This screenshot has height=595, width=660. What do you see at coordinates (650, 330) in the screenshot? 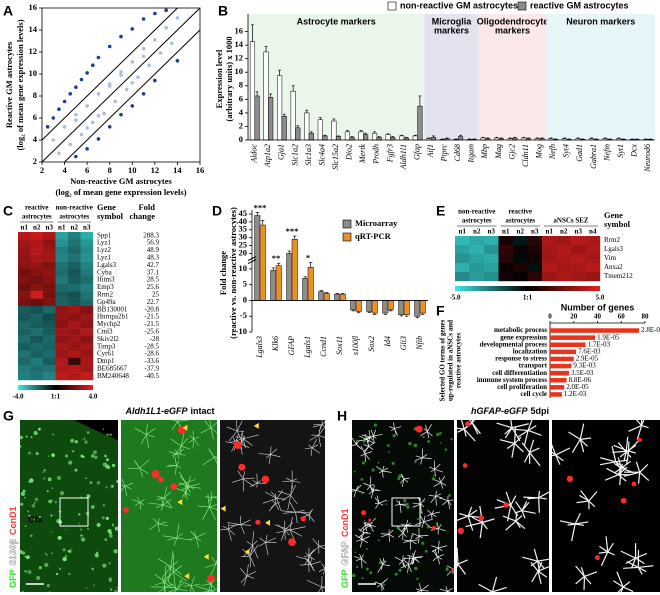
I see `p-value-label: 2.8E-09` at bounding box center [650, 330].